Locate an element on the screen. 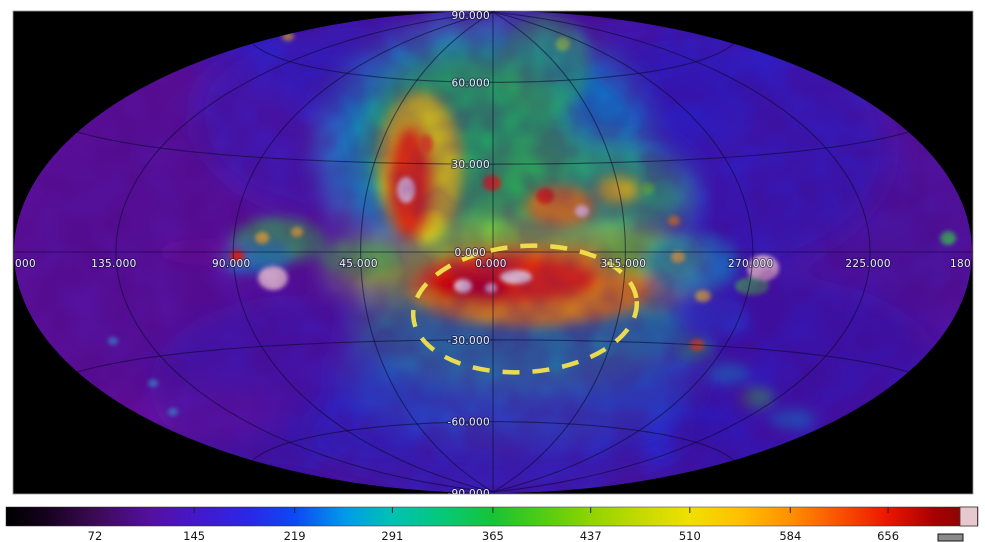 Image resolution: width=985 pixels, height=542 pixels. colorbar-tick-label: 291 is located at coordinates (392, 535).